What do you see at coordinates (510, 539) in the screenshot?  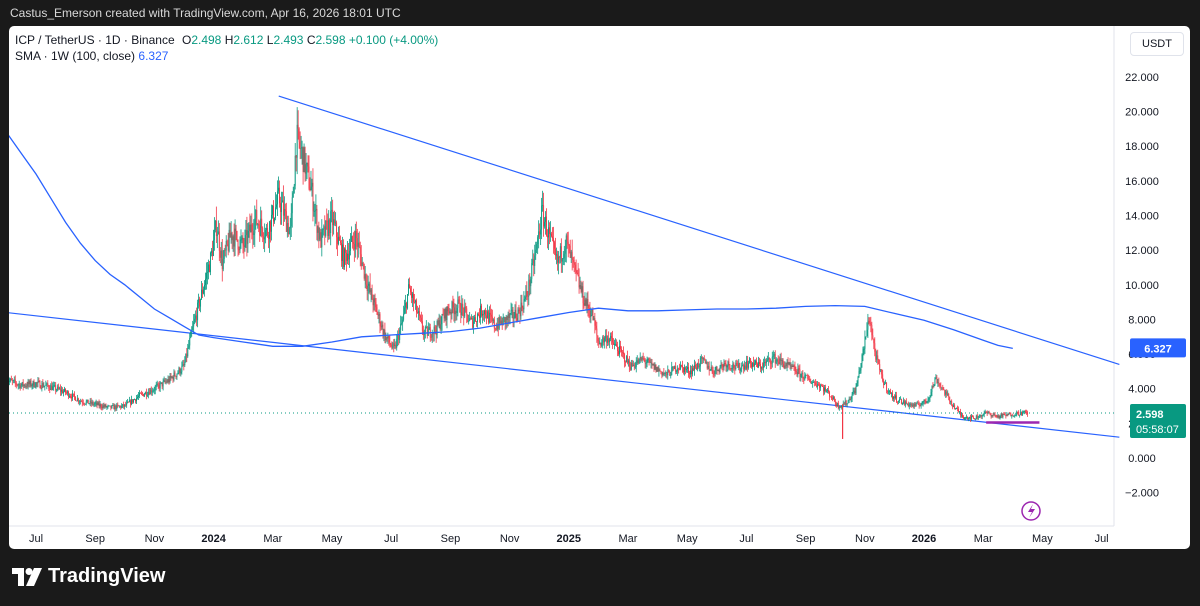 I see `x-tick-label: Nov` at bounding box center [510, 539].